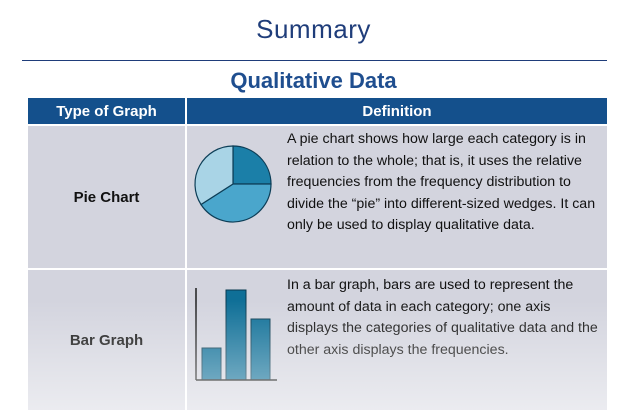 This screenshot has height=410, width=627. I want to click on table-row-pie-chart-type: Pie Chart, so click(106, 197).